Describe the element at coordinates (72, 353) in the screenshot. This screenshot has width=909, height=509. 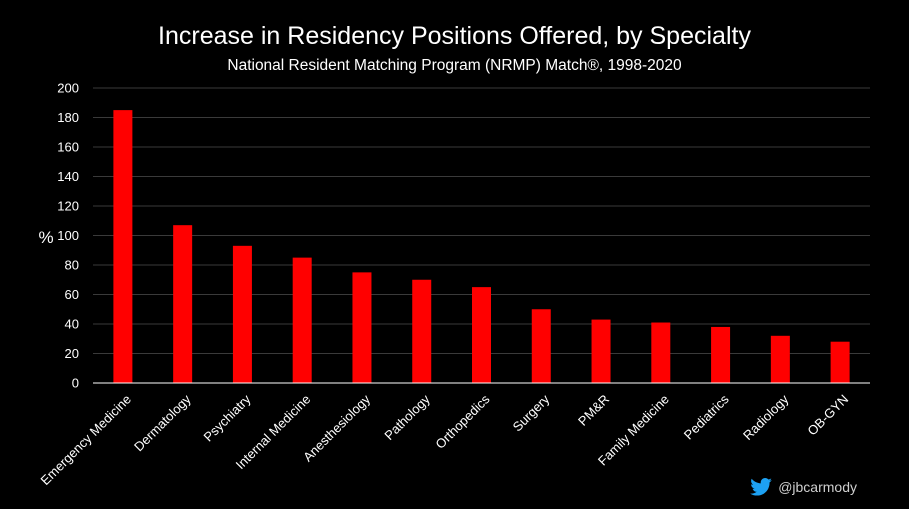
I see `y-tick-label: 20` at that location.